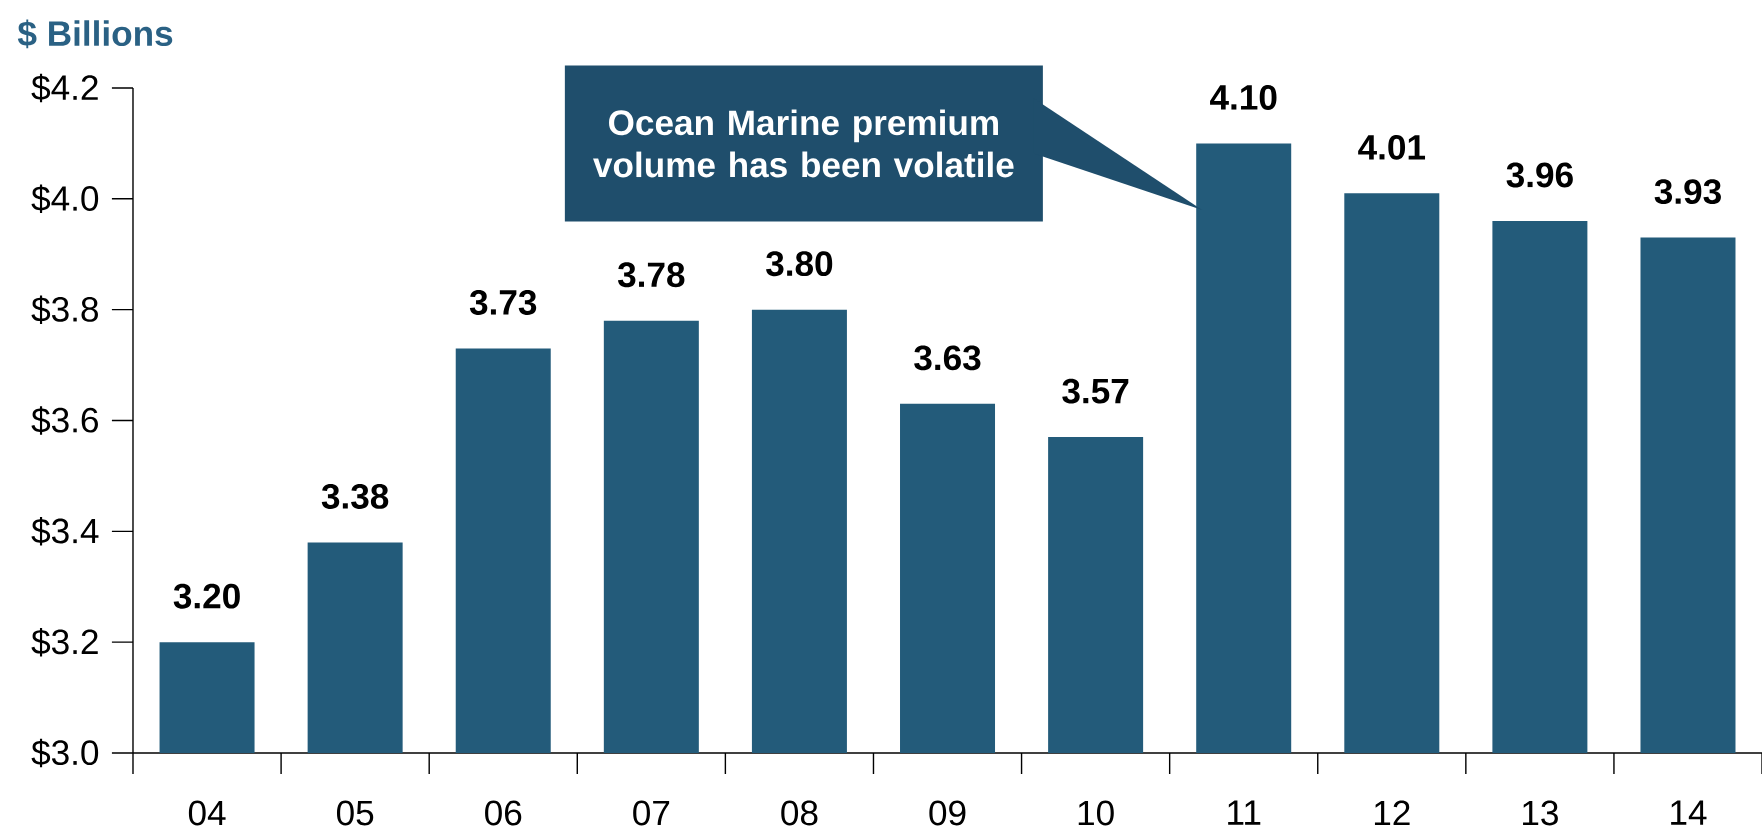 This screenshot has width=1762, height=829. I want to click on x-tick-label: 11, so click(1244, 812).